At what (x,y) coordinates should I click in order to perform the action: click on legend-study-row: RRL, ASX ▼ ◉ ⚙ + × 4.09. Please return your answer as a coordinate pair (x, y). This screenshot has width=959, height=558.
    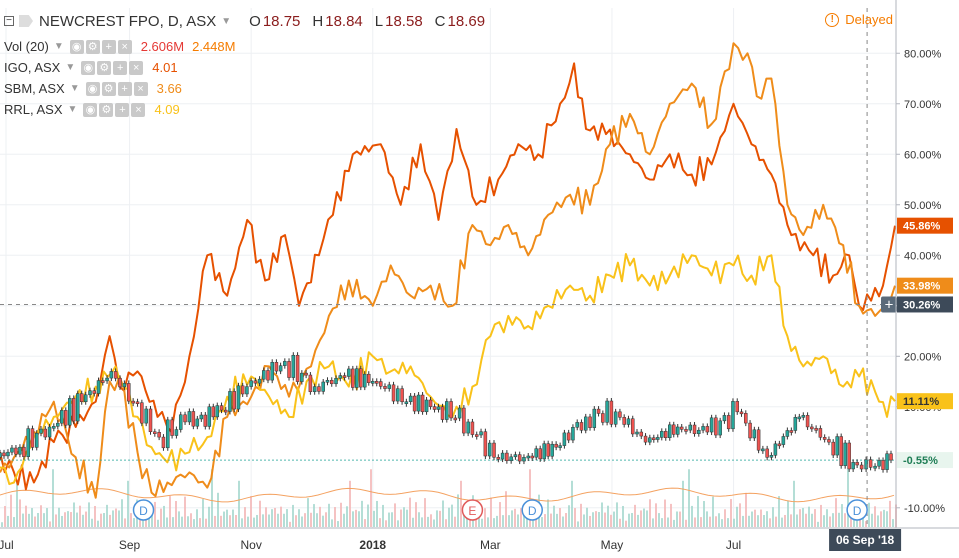
    Looking at the image, I should click on (244, 109).